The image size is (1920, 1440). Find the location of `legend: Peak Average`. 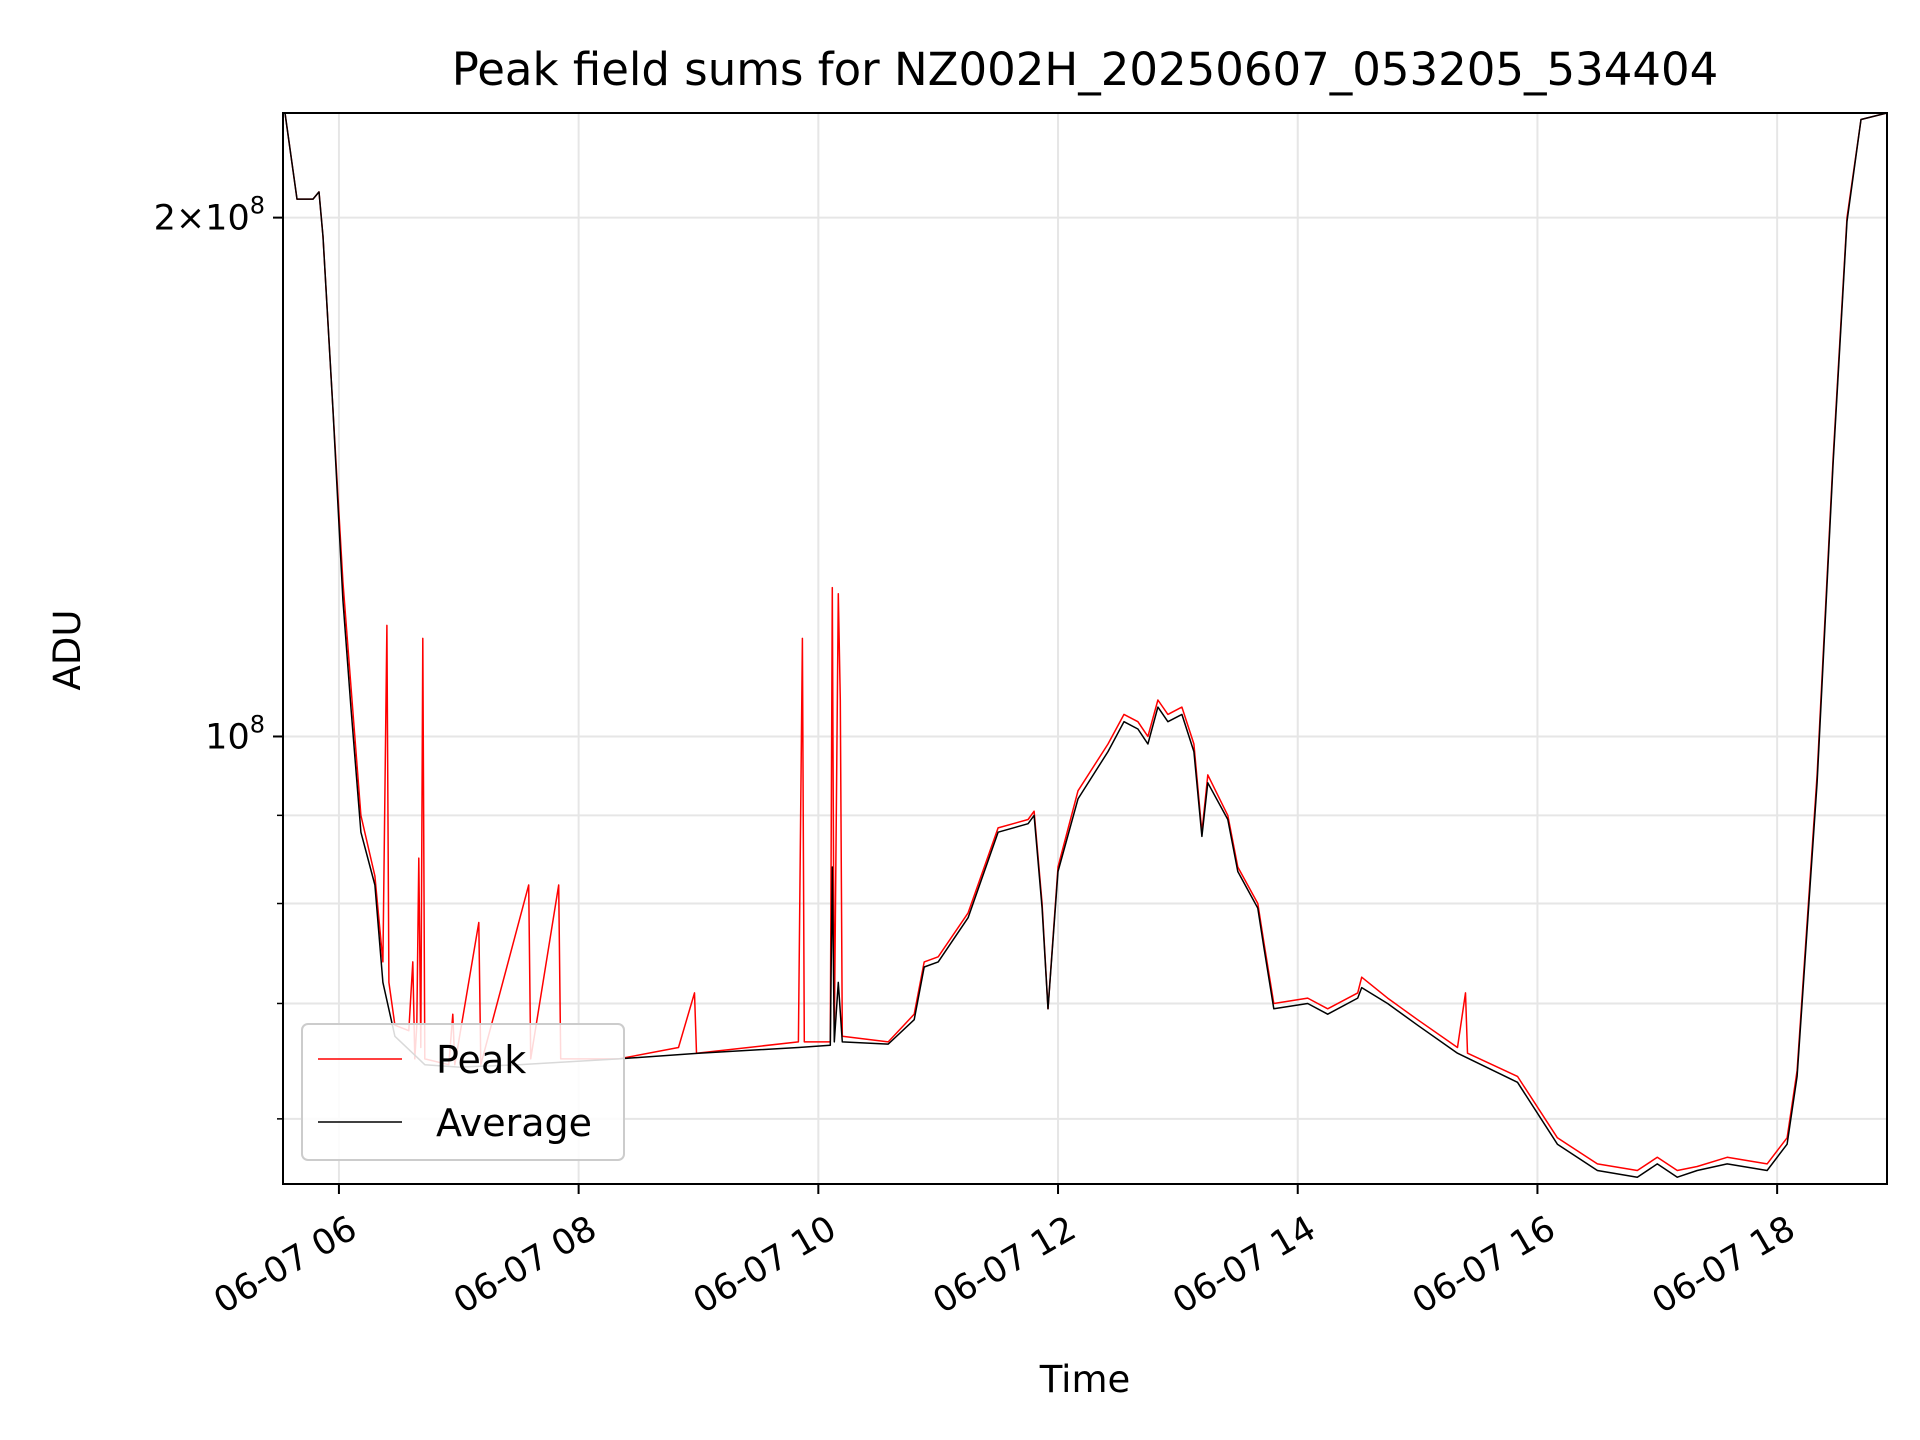

legend: Peak Average is located at coordinates (463, 1092).